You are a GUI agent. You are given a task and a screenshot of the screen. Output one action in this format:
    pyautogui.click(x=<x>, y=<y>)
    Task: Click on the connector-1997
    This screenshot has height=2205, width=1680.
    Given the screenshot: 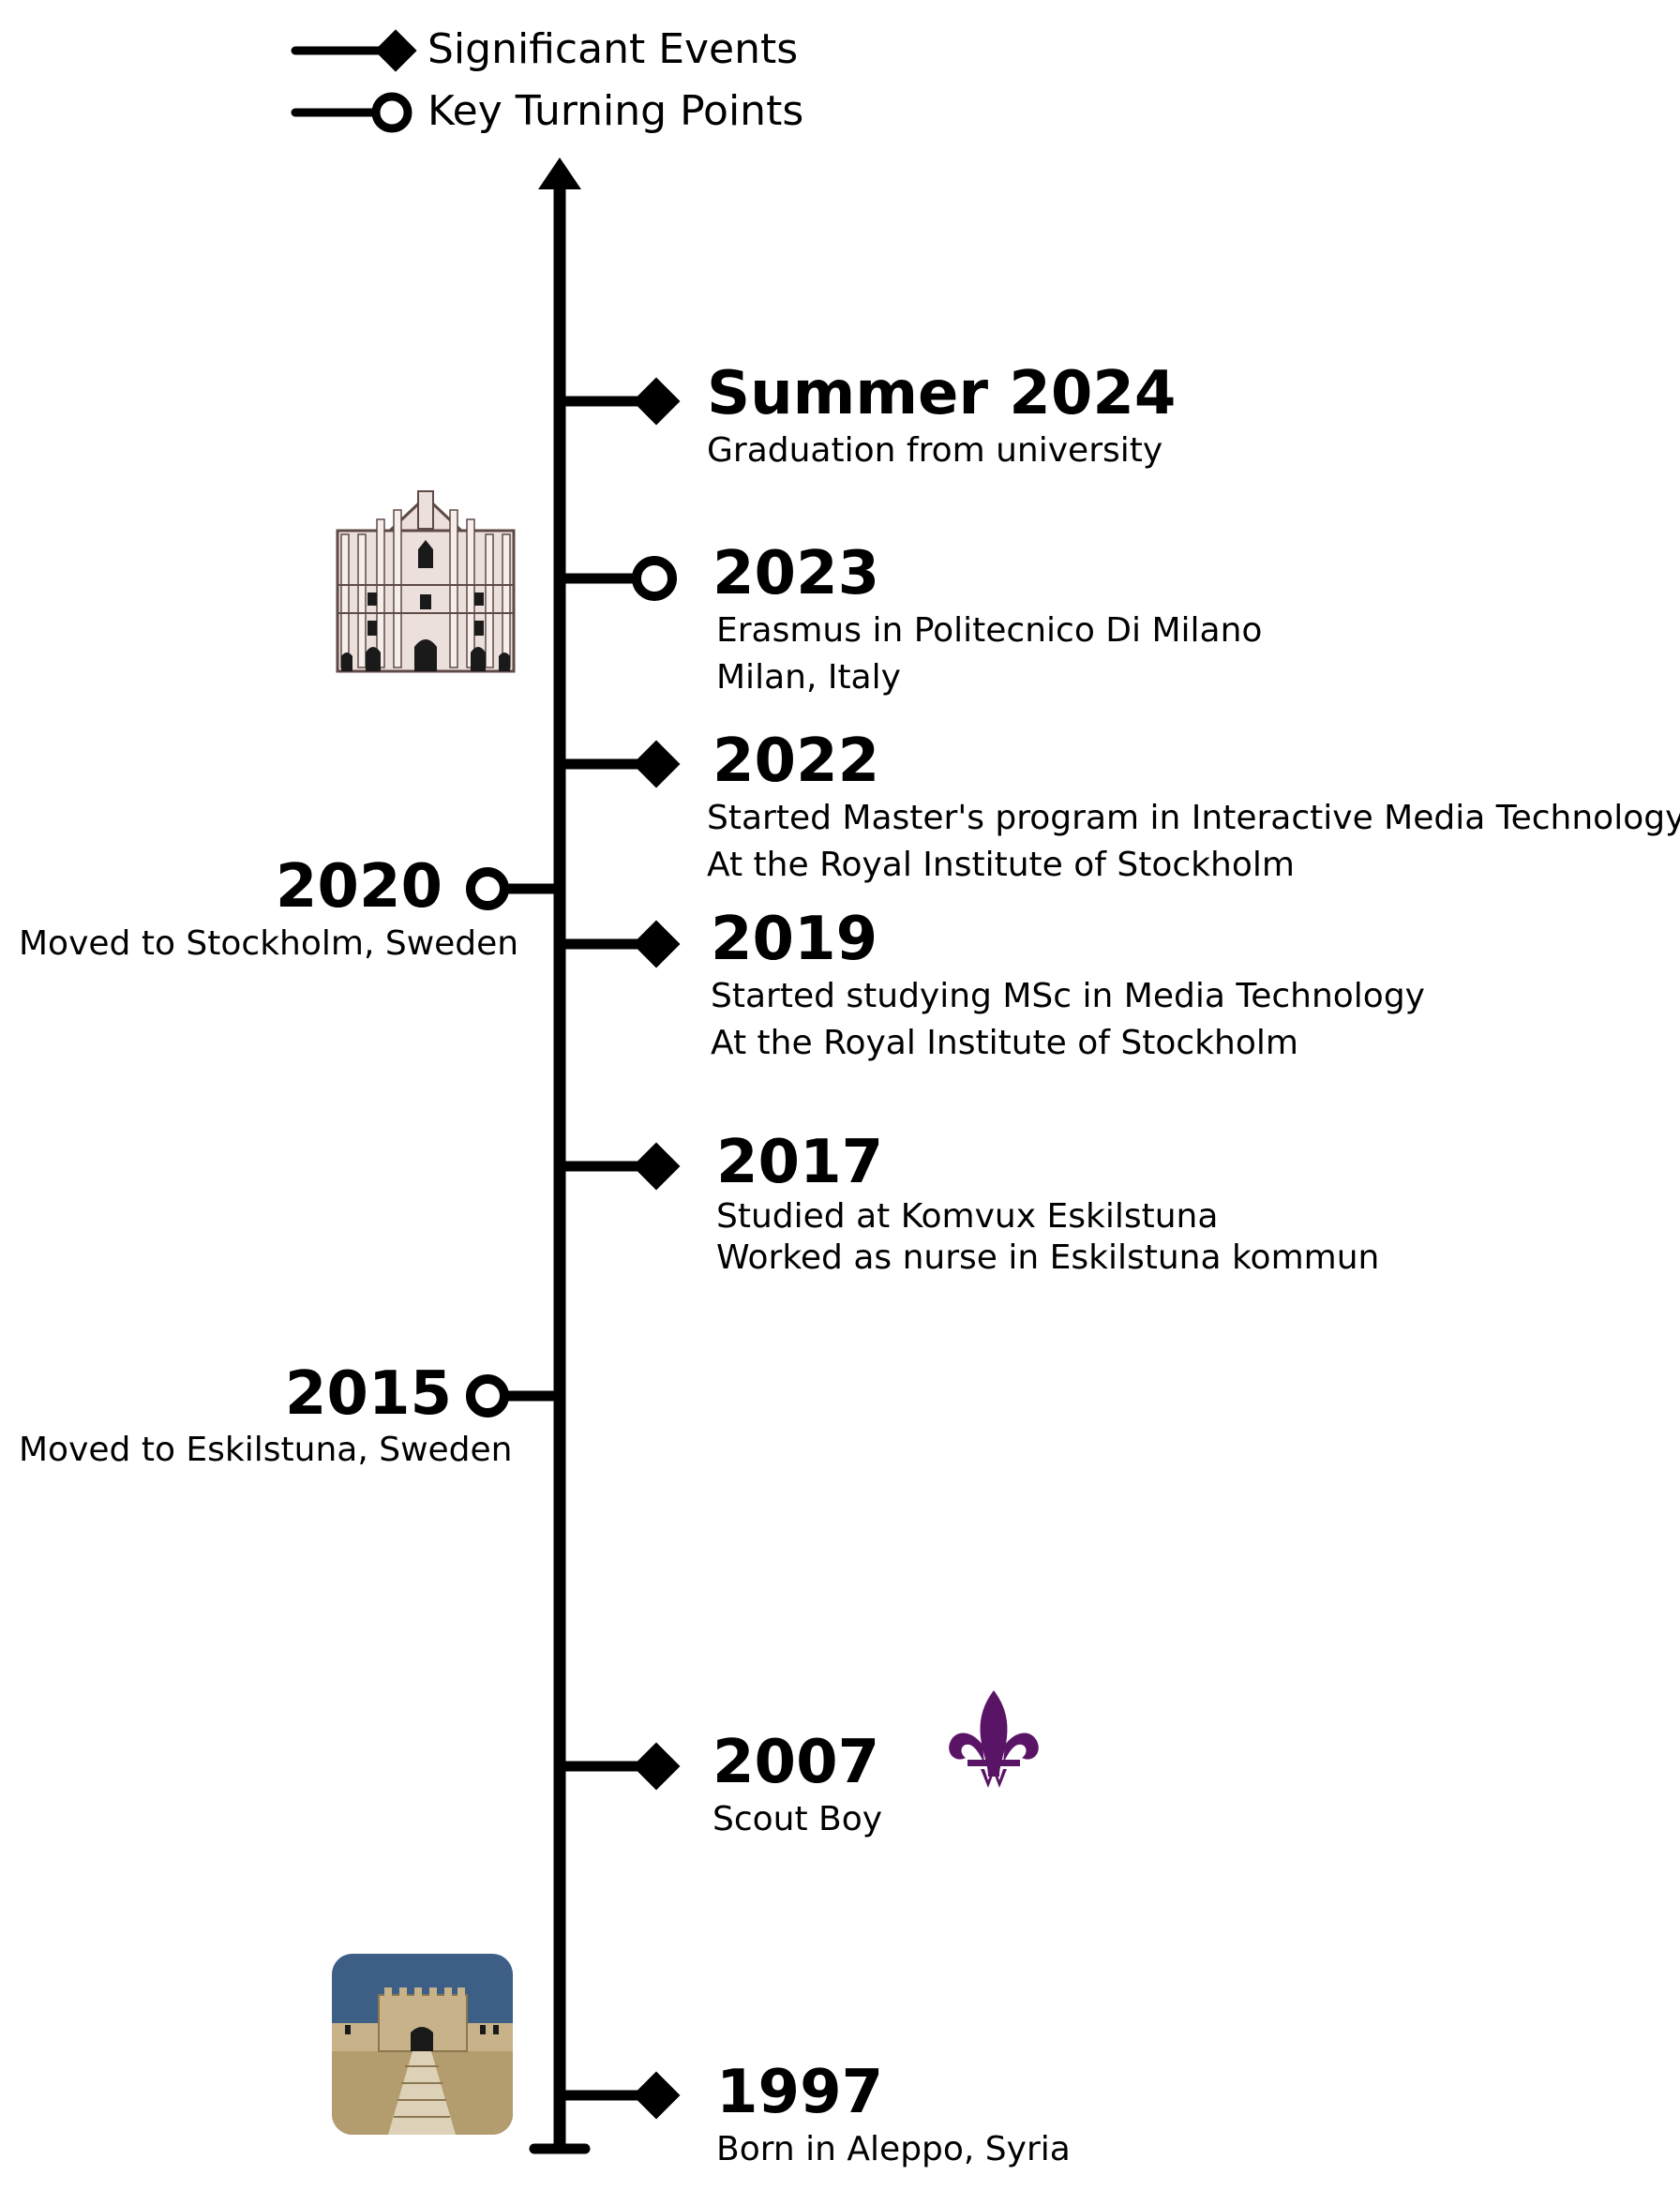 What is the action you would take?
    pyautogui.click(x=620, y=2095)
    